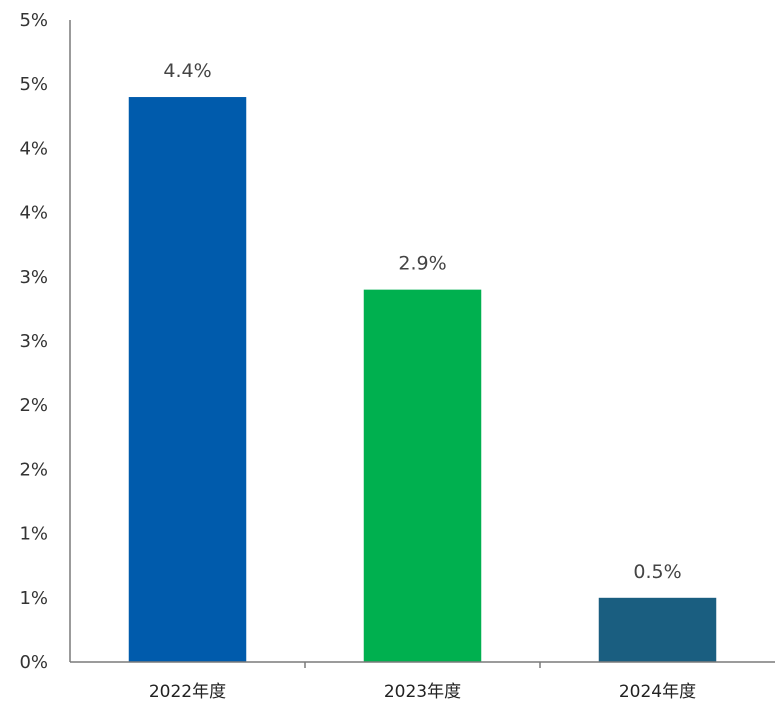 This screenshot has width=780, height=704. Describe the element at coordinates (657, 692) in the screenshot. I see `x-tick-label: 2024年度` at that location.